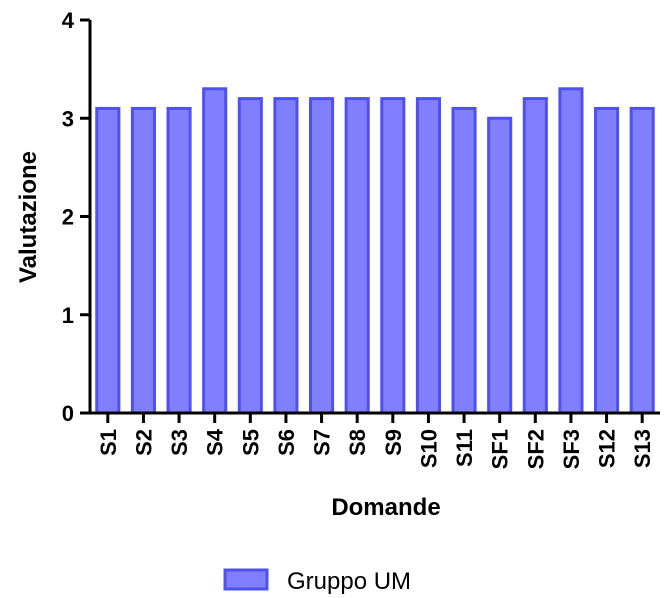 This screenshot has height=598, width=670. What do you see at coordinates (642, 260) in the screenshot?
I see `bar-s13` at bounding box center [642, 260].